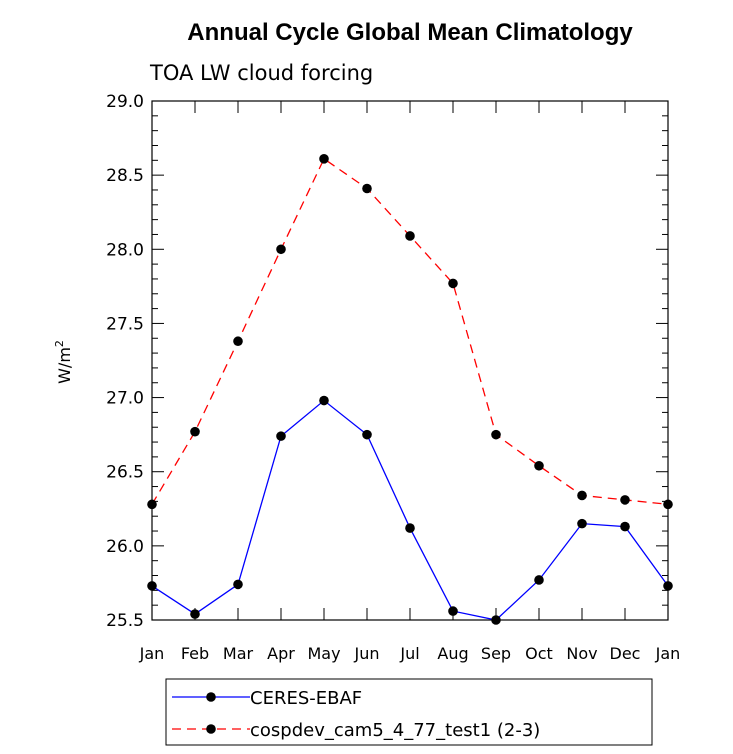 The width and height of the screenshot is (733, 754). I want to click on x-tick-label: Jul, so click(409, 653).